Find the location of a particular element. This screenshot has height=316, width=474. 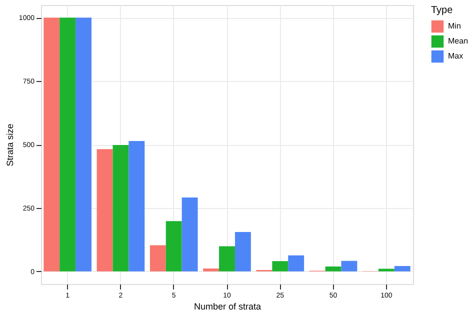

y-axis-title: Strata size is located at coordinates (9, 145).